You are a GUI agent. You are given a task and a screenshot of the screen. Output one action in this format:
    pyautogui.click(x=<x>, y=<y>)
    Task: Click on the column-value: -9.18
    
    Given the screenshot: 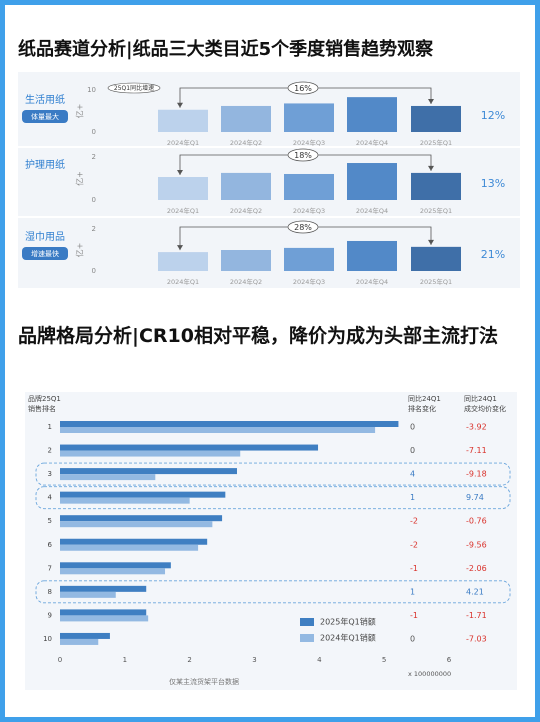 What is the action you would take?
    pyautogui.click(x=476, y=474)
    